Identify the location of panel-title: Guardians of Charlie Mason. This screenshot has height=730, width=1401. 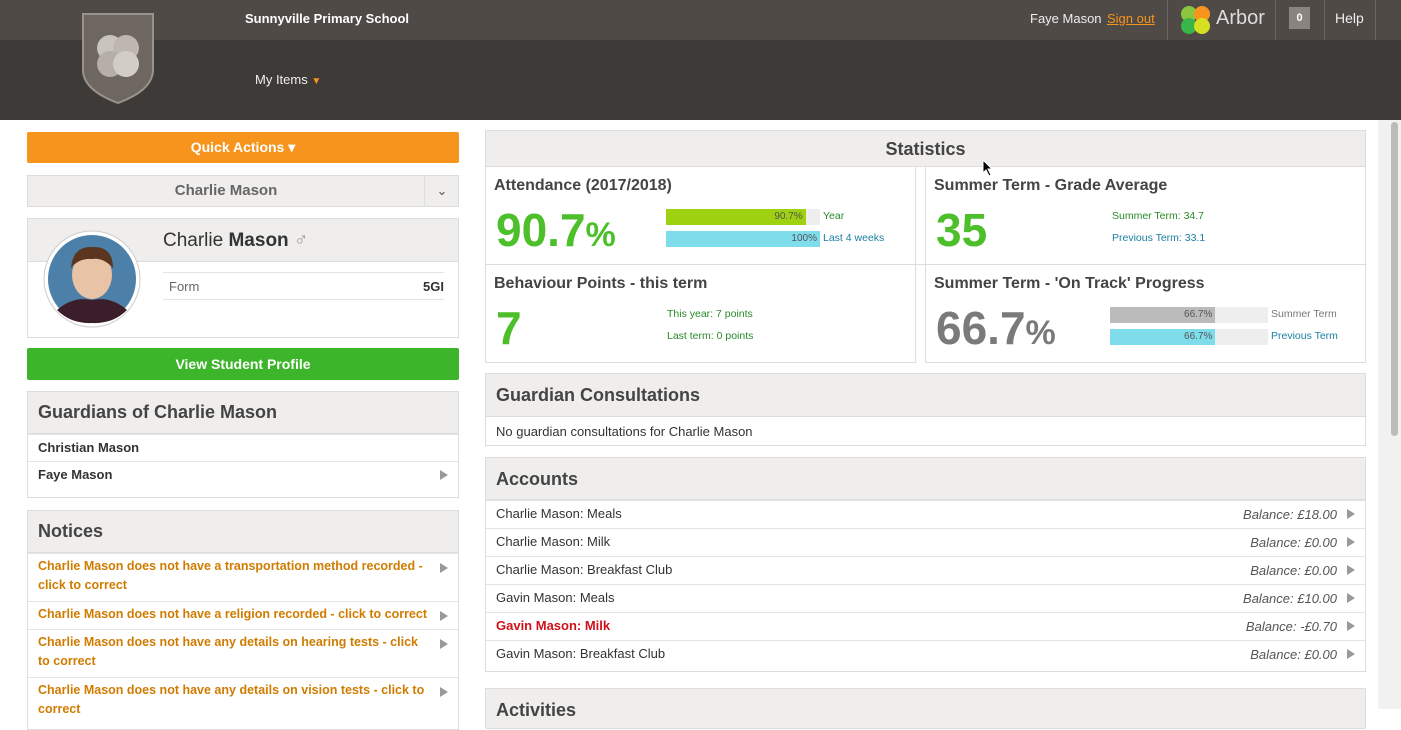
(243, 413).